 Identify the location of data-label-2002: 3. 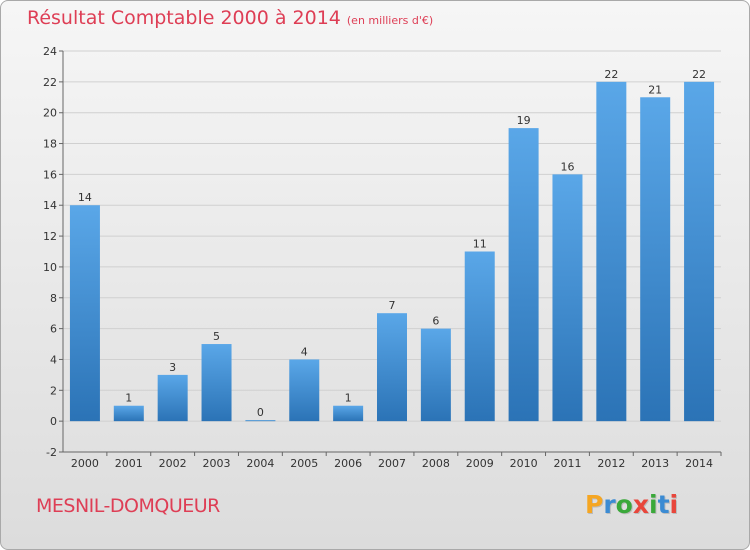
(172, 367).